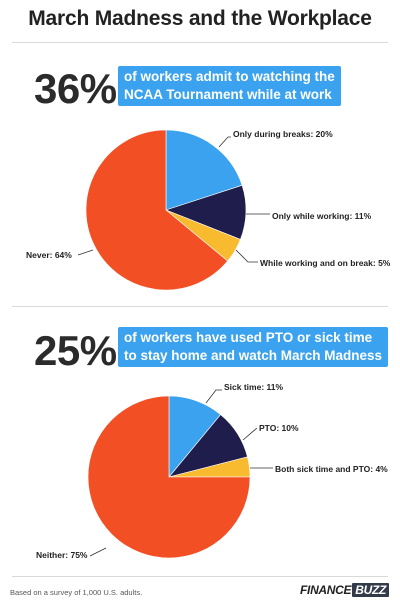 This screenshot has width=400, height=603. I want to click on brand-logo: FINANCE BUZZ, so click(345, 591).